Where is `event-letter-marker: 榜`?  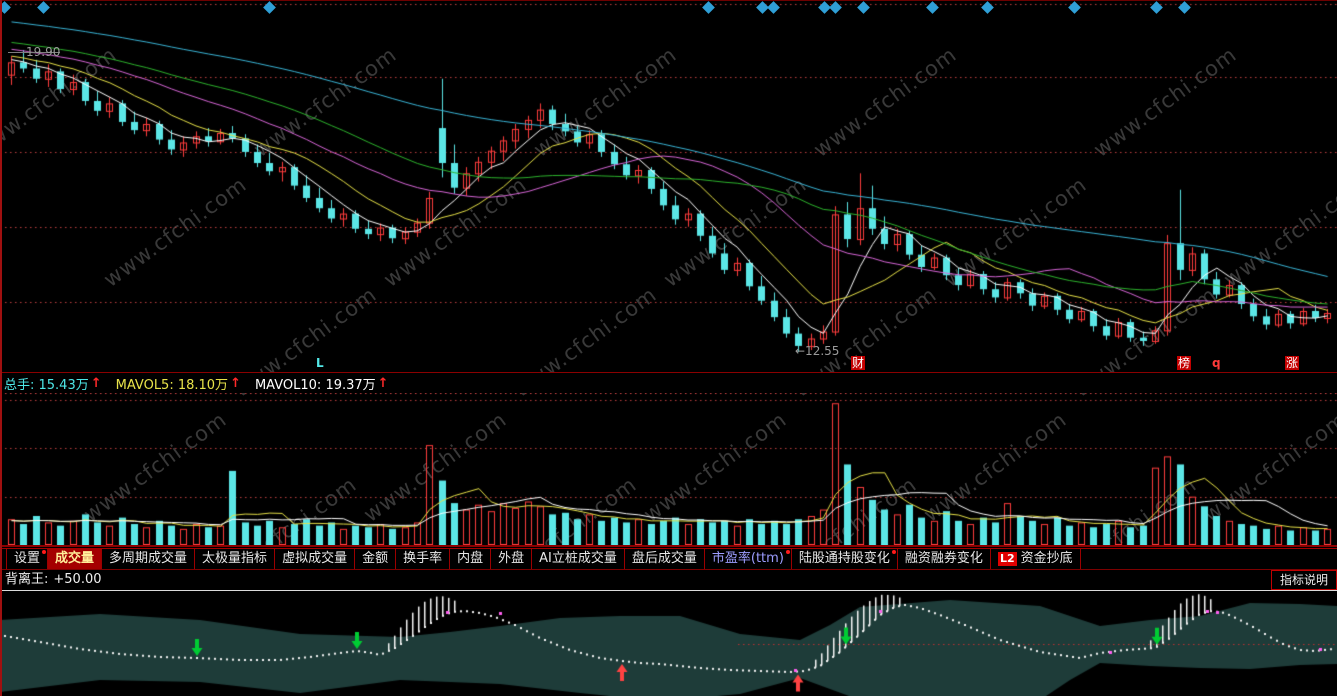
event-letter-marker: 榜 is located at coordinates (1184, 363).